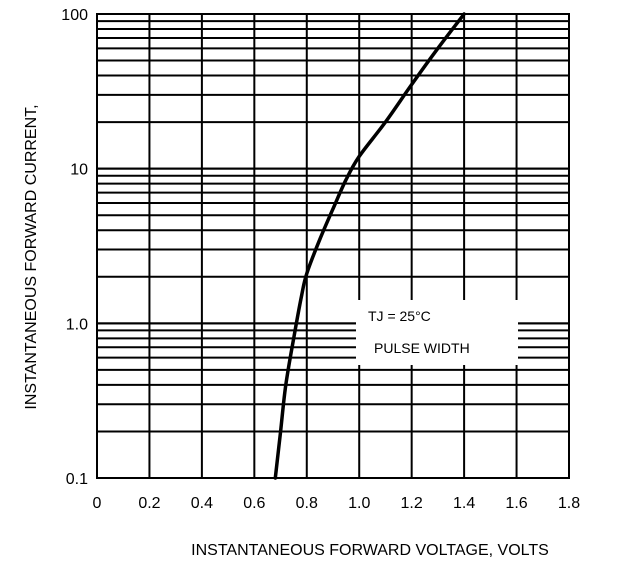 The width and height of the screenshot is (642, 567). What do you see at coordinates (74, 15) in the screenshot?
I see `y-tick-label: 100` at bounding box center [74, 15].